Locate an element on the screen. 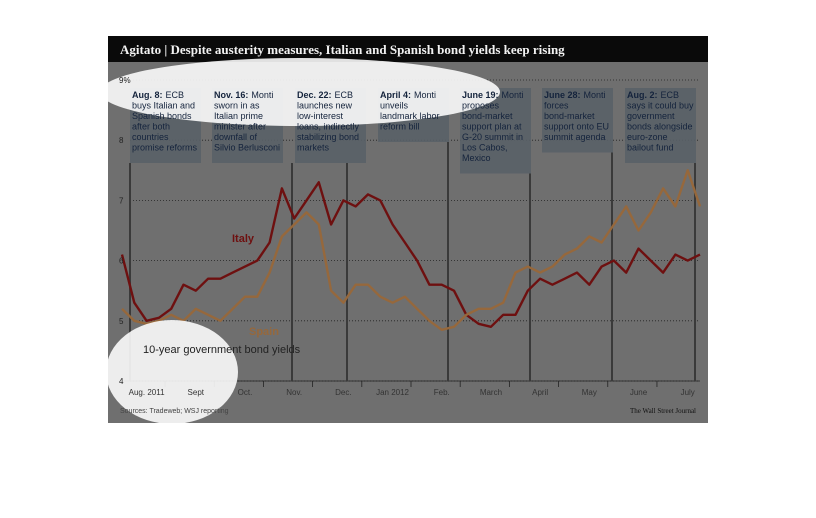 This screenshot has height=518, width=816. annotation-date: April 4: is located at coordinates (395, 95).